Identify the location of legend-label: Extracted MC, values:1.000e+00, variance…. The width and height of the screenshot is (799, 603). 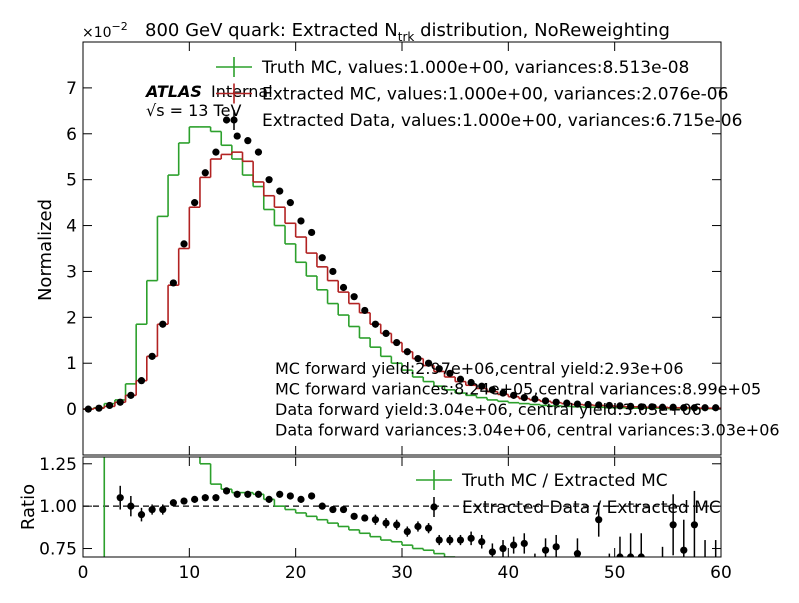
(495, 95).